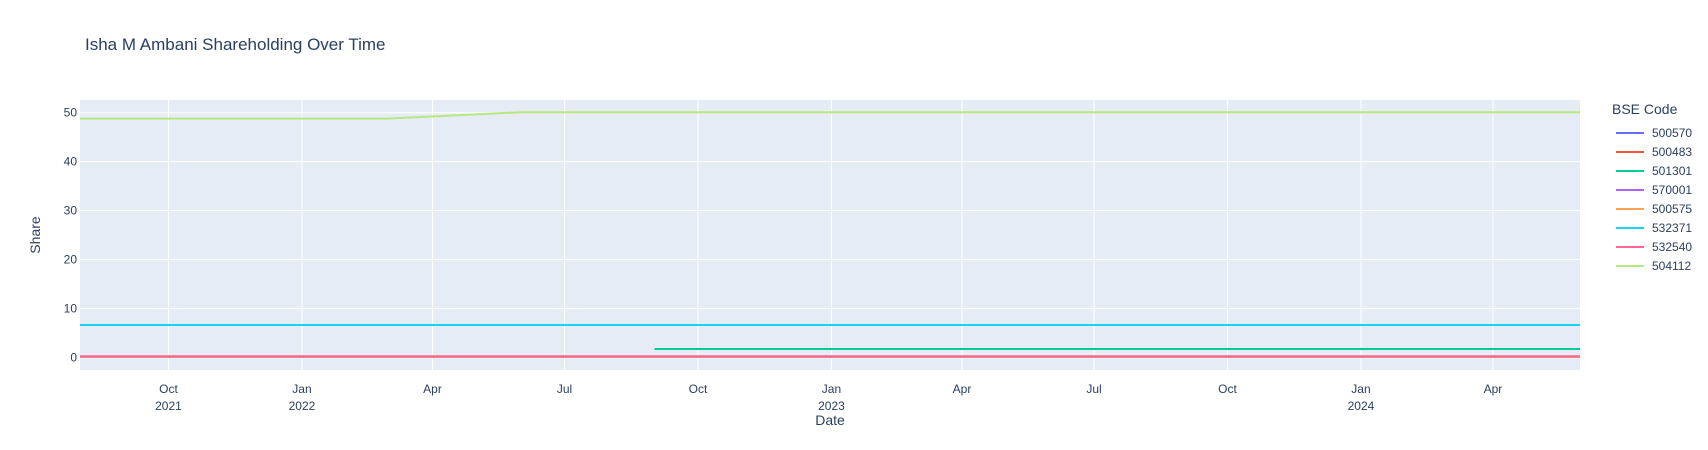  Describe the element at coordinates (1672, 190) in the screenshot. I see `legend-label: 570001` at that location.